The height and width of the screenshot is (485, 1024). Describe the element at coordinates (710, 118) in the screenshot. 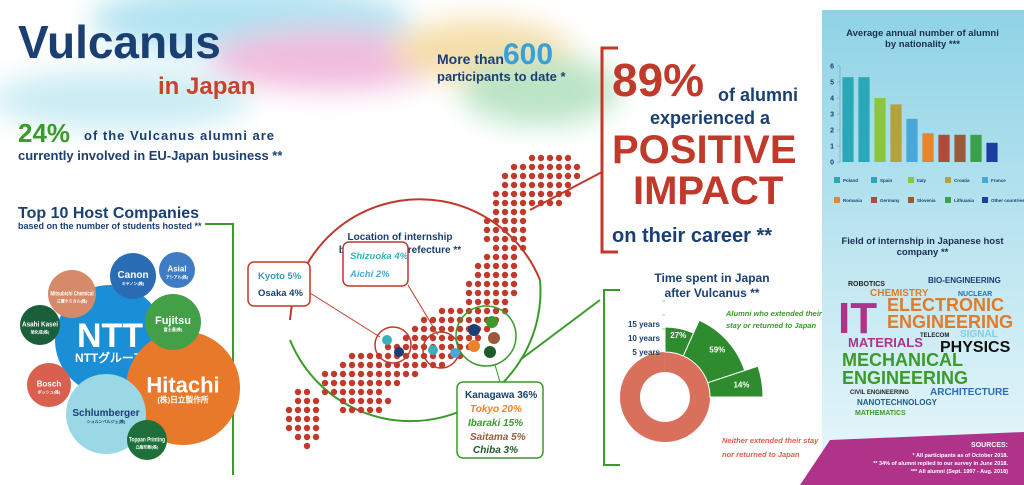

I see `impact-text: experienced a` at that location.